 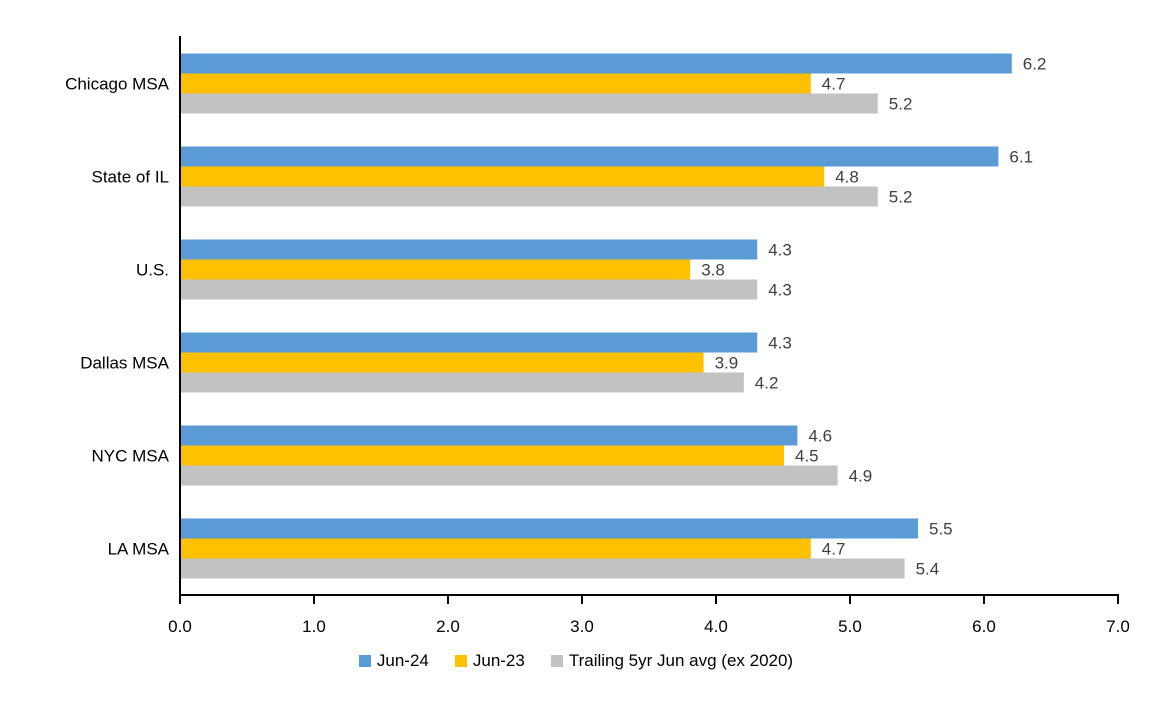 What do you see at coordinates (442, 362) in the screenshot?
I see `bar-jun-23-dallas-msa` at bounding box center [442, 362].